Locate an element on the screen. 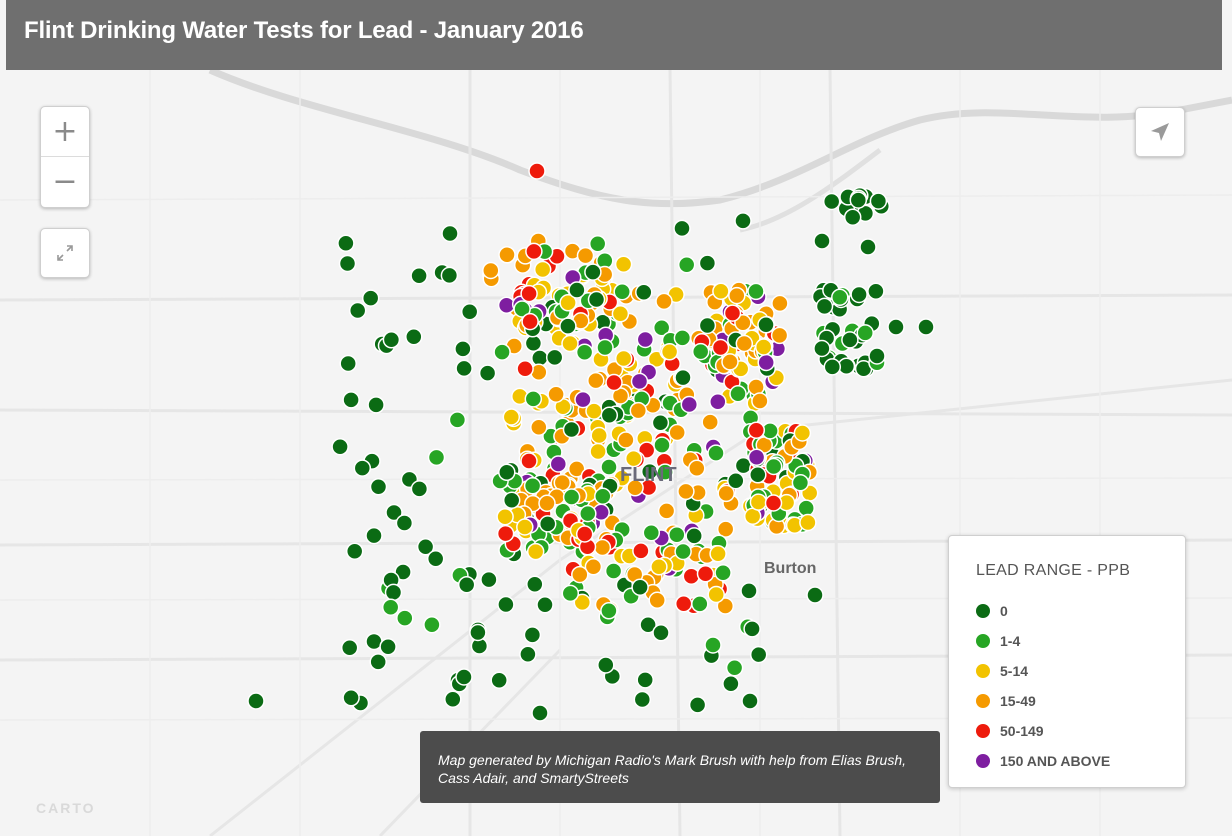 This screenshot has height=836, width=1232. zoom-out-button: − is located at coordinates (65, 181).